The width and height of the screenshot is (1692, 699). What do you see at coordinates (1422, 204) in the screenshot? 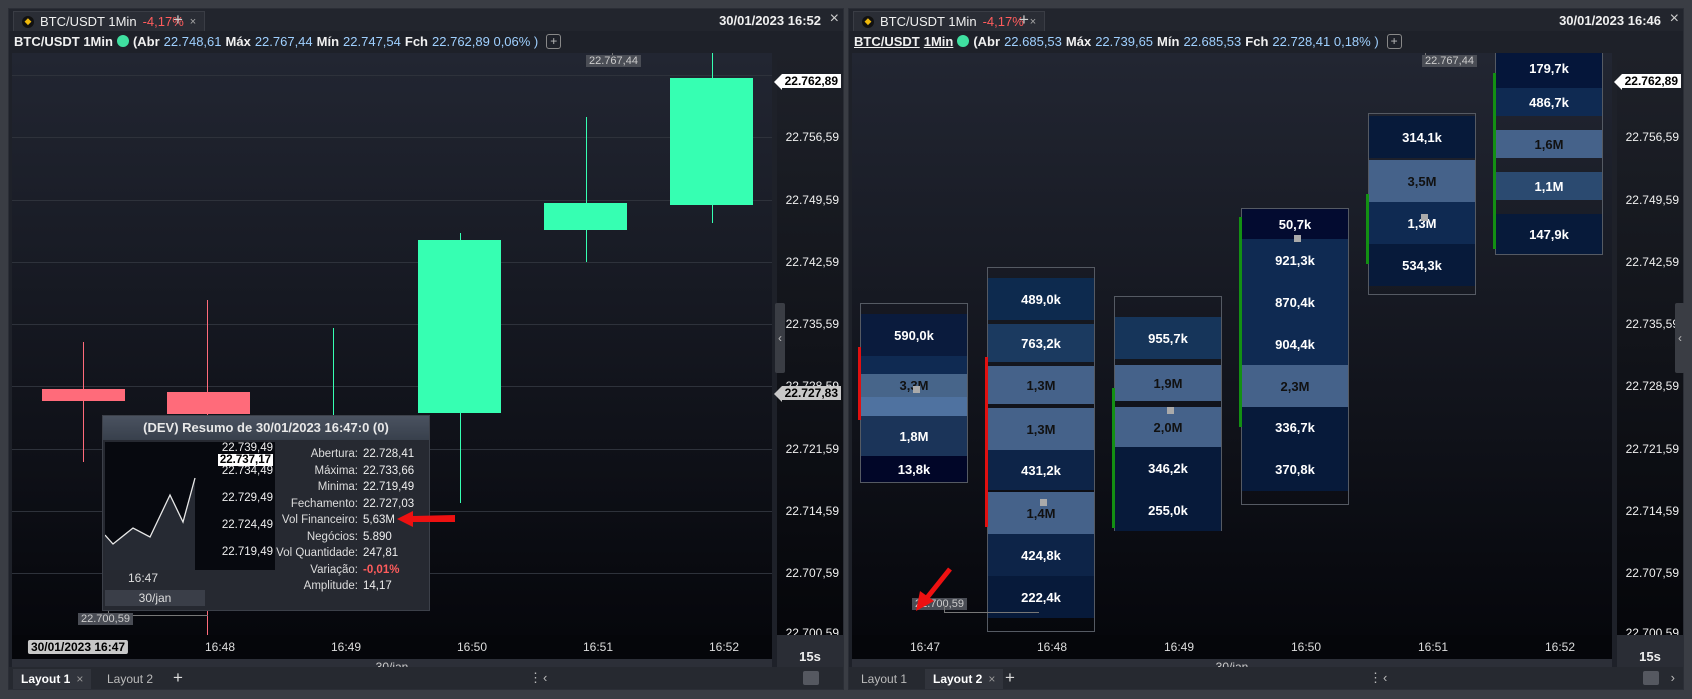
I see `footprint-1651: 314,1k 3,5M 1,3M 534,3k` at bounding box center [1422, 204].